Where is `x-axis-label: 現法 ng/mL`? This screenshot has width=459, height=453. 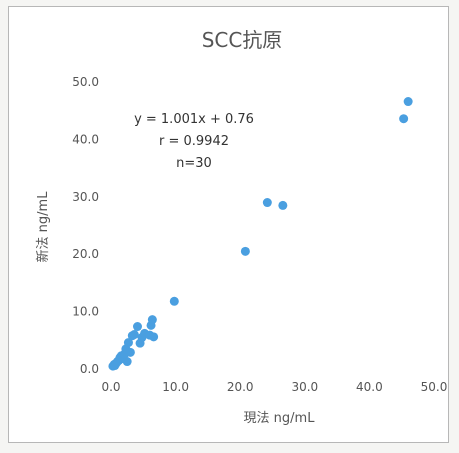
x-axis-label: 現法 ng/mL is located at coordinates (280, 418).